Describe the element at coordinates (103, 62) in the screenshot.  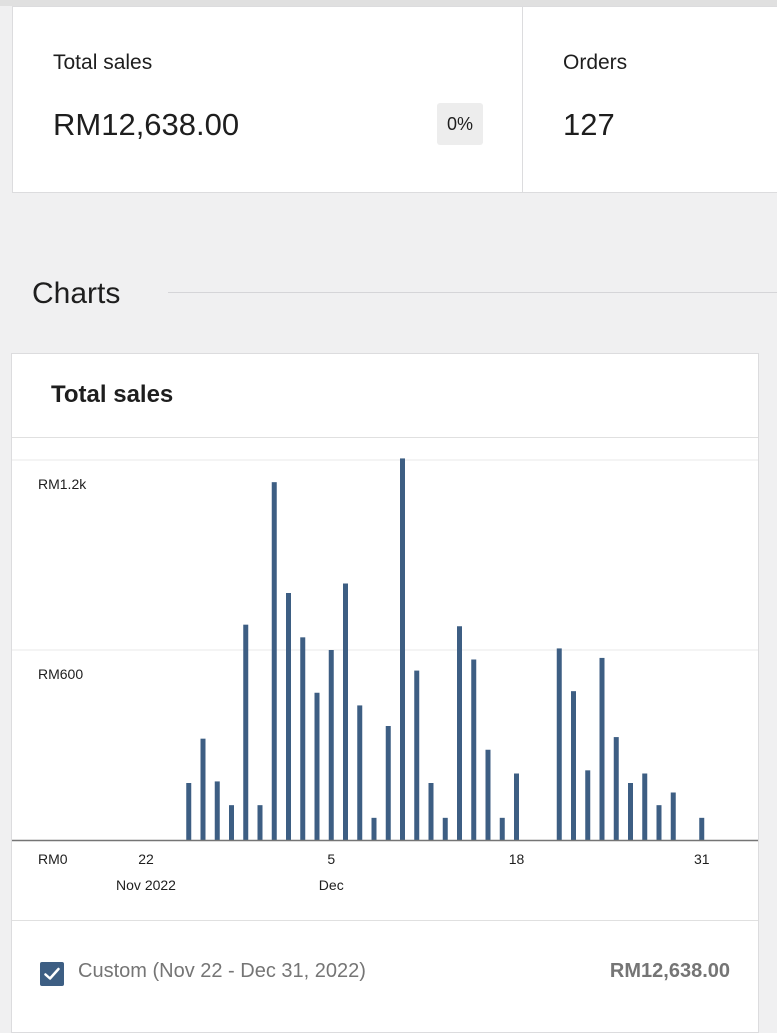
I see `stat-total-sales-label: Total sales` at that location.